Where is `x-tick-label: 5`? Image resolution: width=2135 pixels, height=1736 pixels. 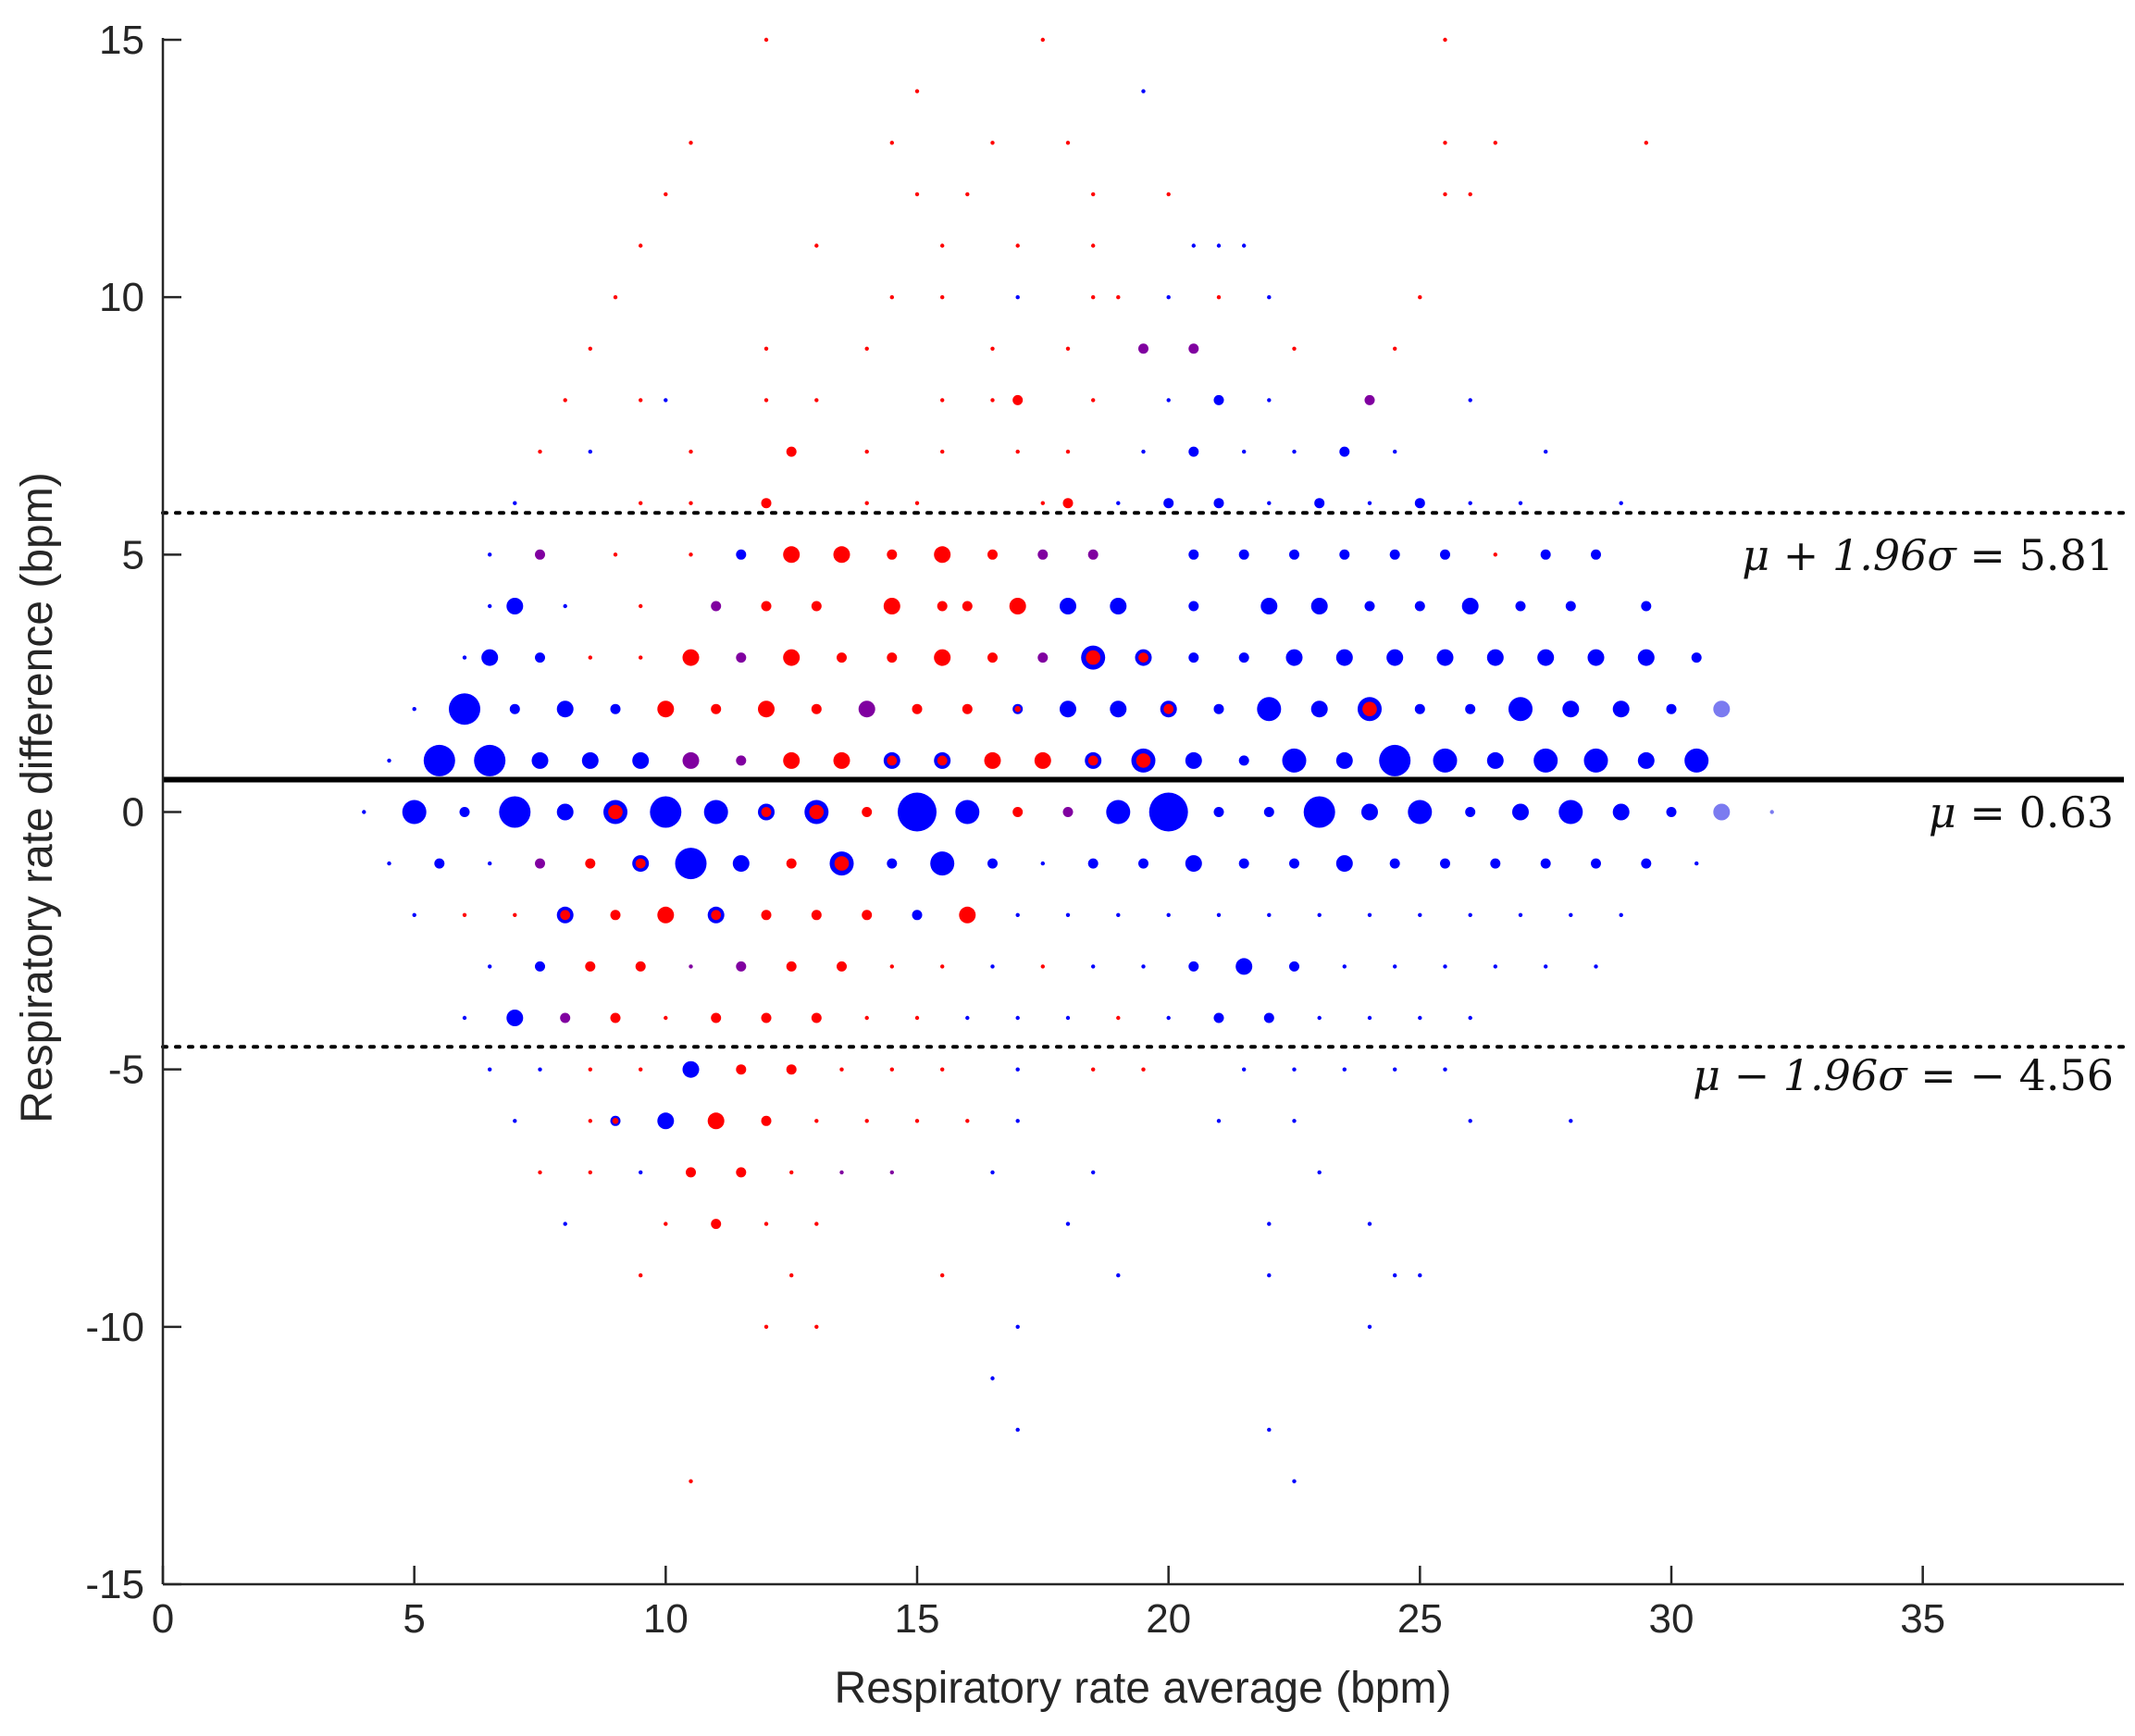 x-tick-label: 5 is located at coordinates (414, 1619).